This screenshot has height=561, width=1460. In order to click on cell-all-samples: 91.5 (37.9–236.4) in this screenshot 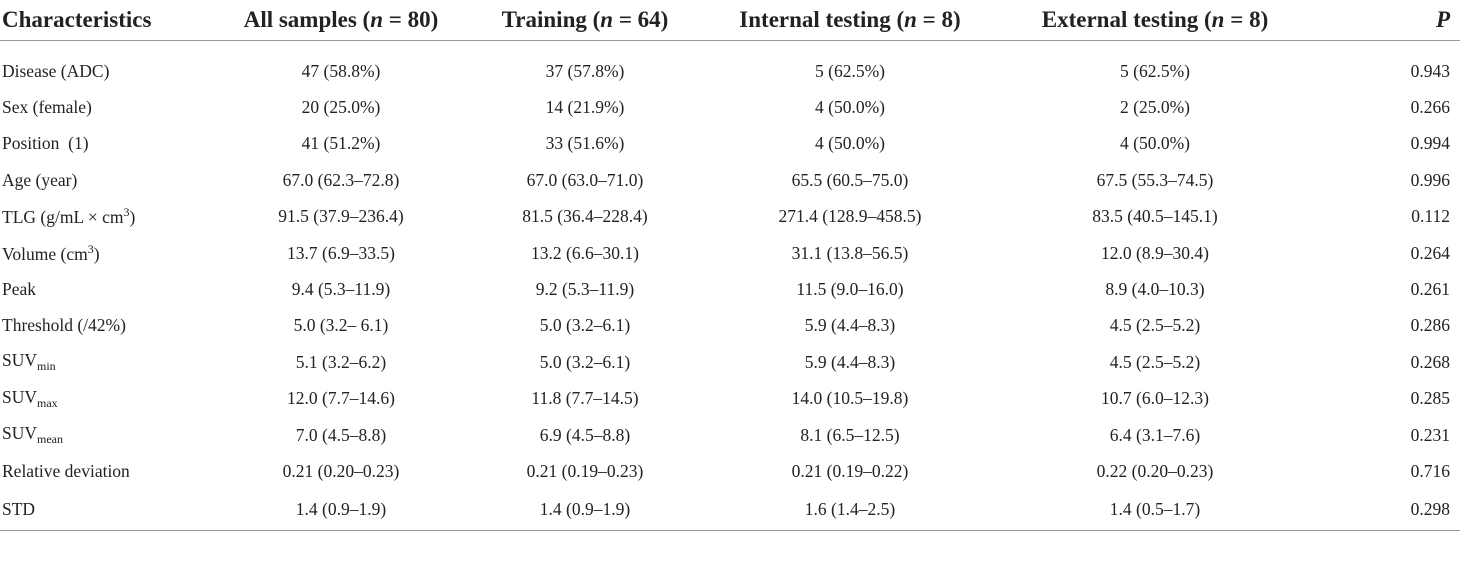, I will do `click(341, 216)`.